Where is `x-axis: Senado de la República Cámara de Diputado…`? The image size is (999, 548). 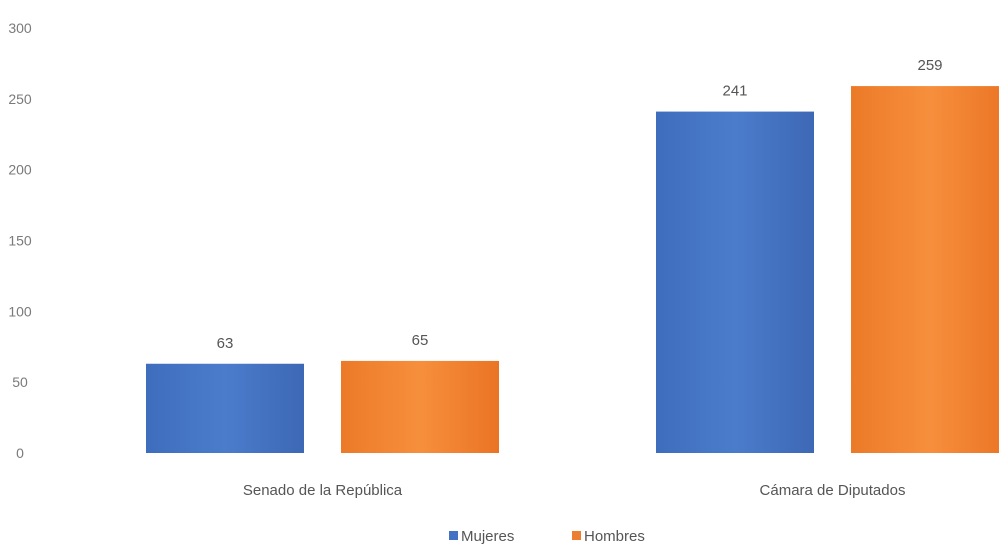
x-axis: Senado de la República Cámara de Diputado… is located at coordinates (574, 490).